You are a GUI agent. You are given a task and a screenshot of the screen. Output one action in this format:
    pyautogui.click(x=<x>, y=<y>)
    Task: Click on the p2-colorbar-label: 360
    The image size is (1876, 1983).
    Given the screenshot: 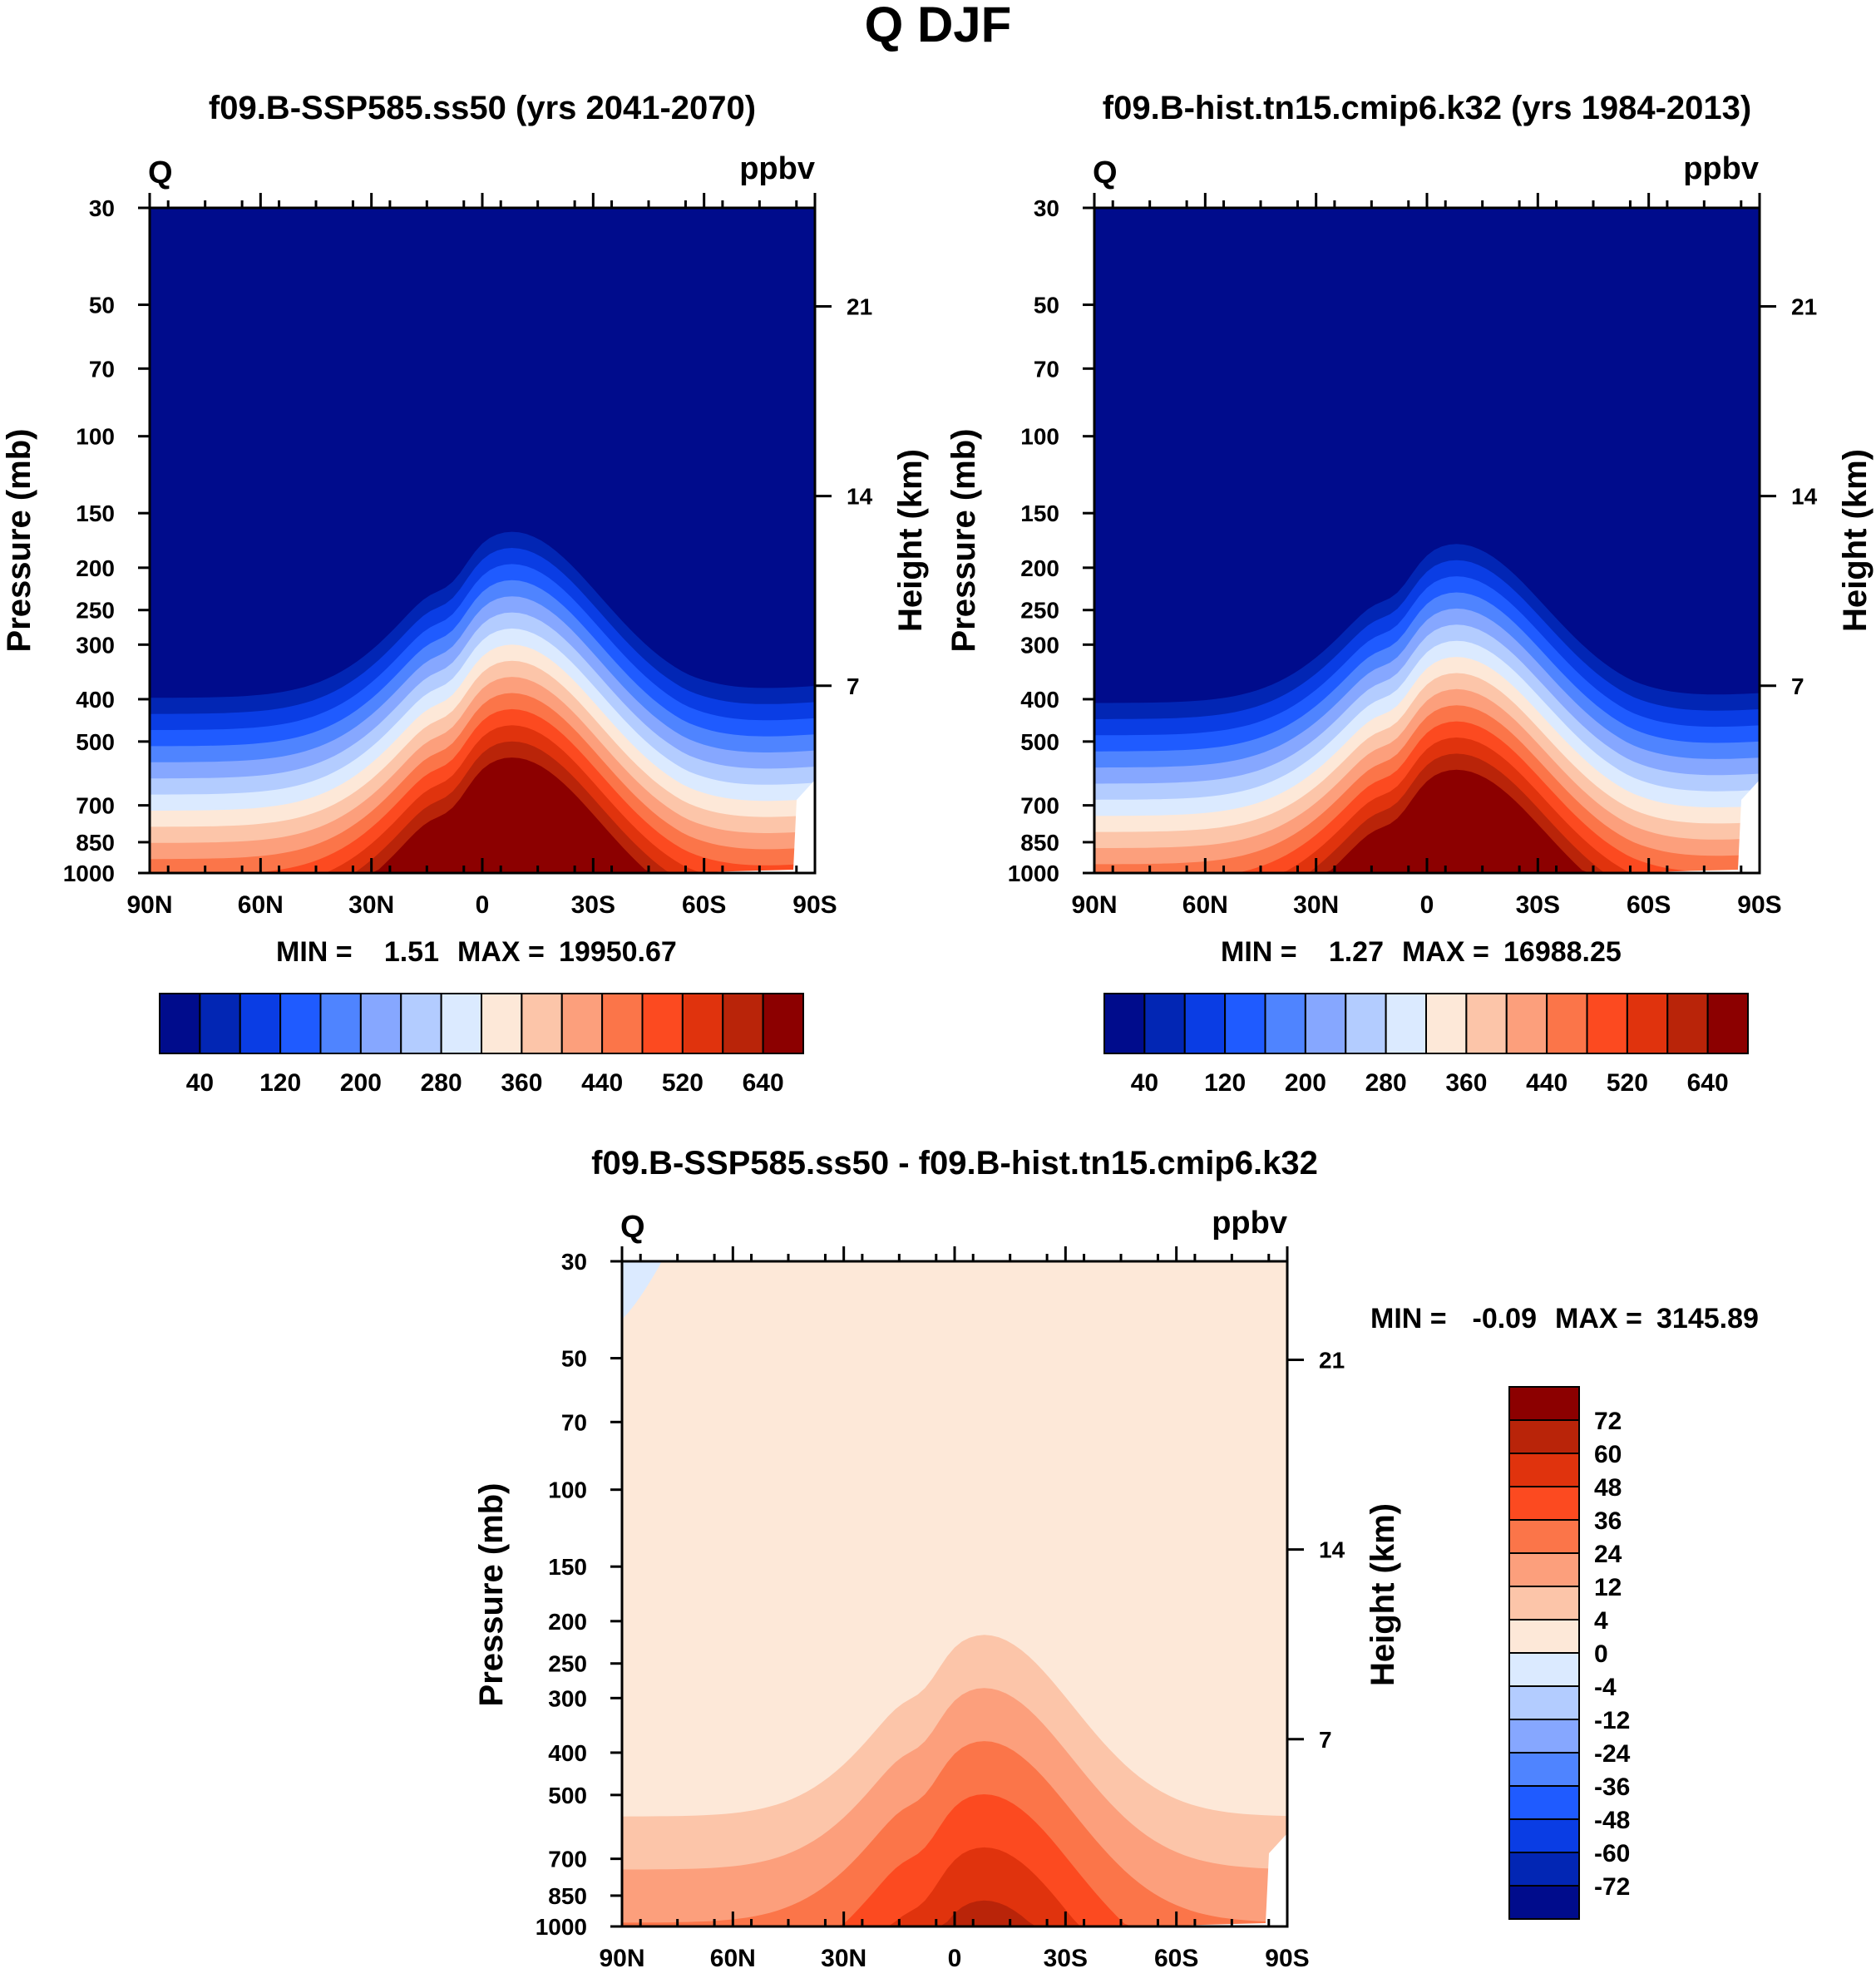 What is the action you would take?
    pyautogui.click(x=1466, y=1083)
    